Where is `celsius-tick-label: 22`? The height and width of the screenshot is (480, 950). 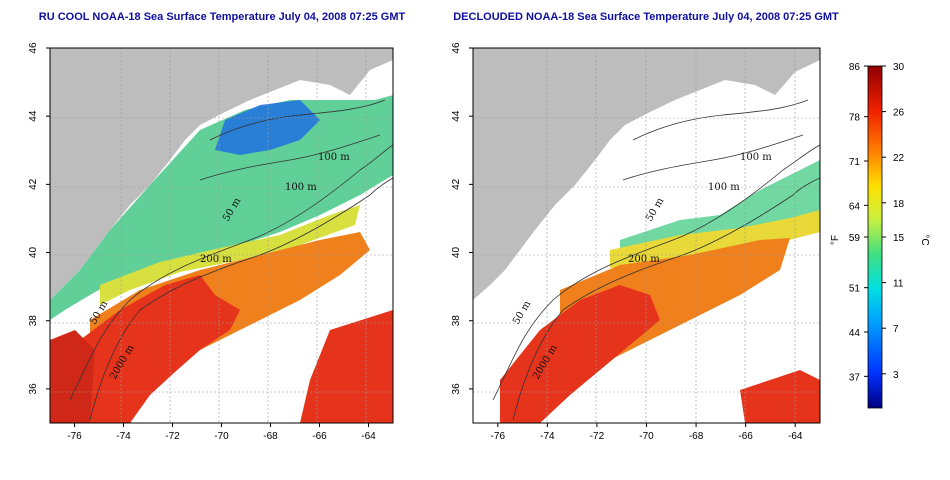
celsius-tick-label: 22 is located at coordinates (899, 158).